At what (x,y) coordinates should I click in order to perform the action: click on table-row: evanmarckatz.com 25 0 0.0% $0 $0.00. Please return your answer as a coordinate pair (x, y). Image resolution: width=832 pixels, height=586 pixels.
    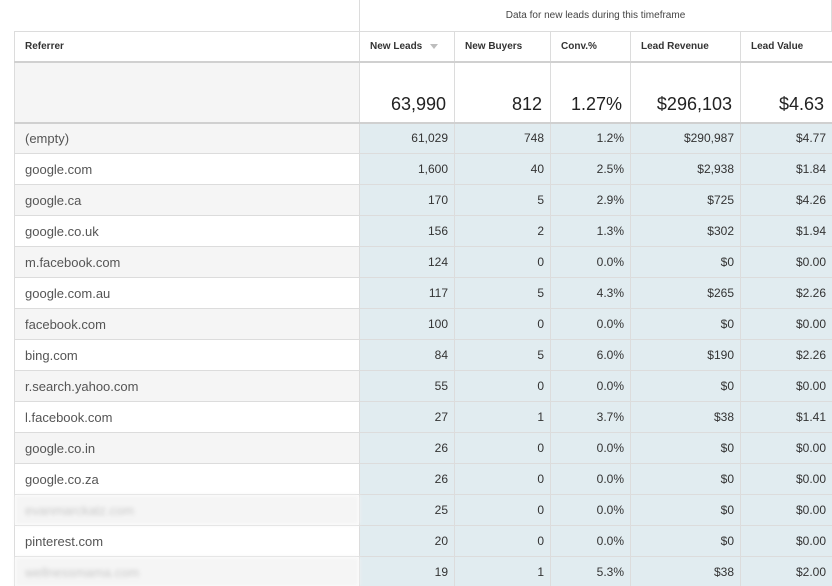
    Looking at the image, I should click on (423, 510).